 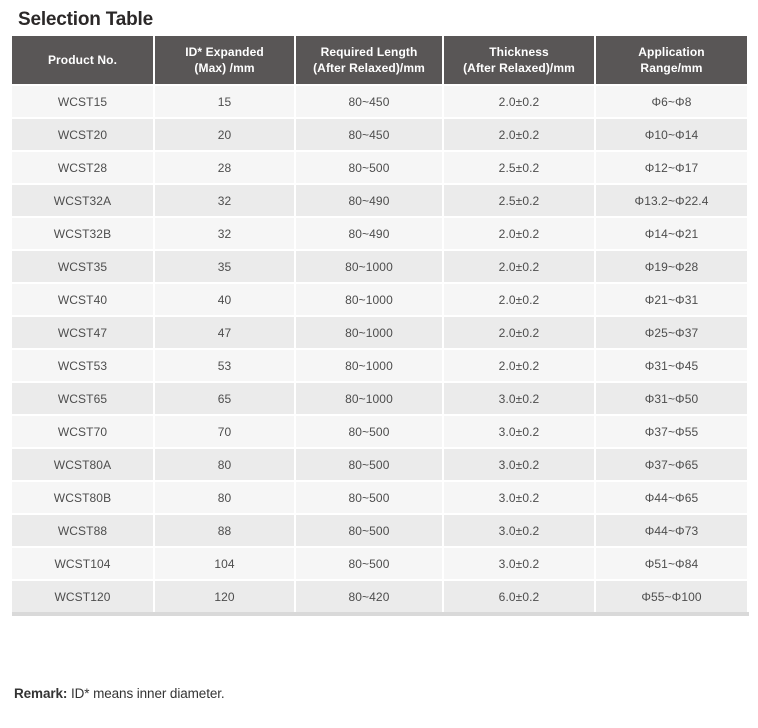 I want to click on remark-text: ID* means inner diameter., so click(x=146, y=693).